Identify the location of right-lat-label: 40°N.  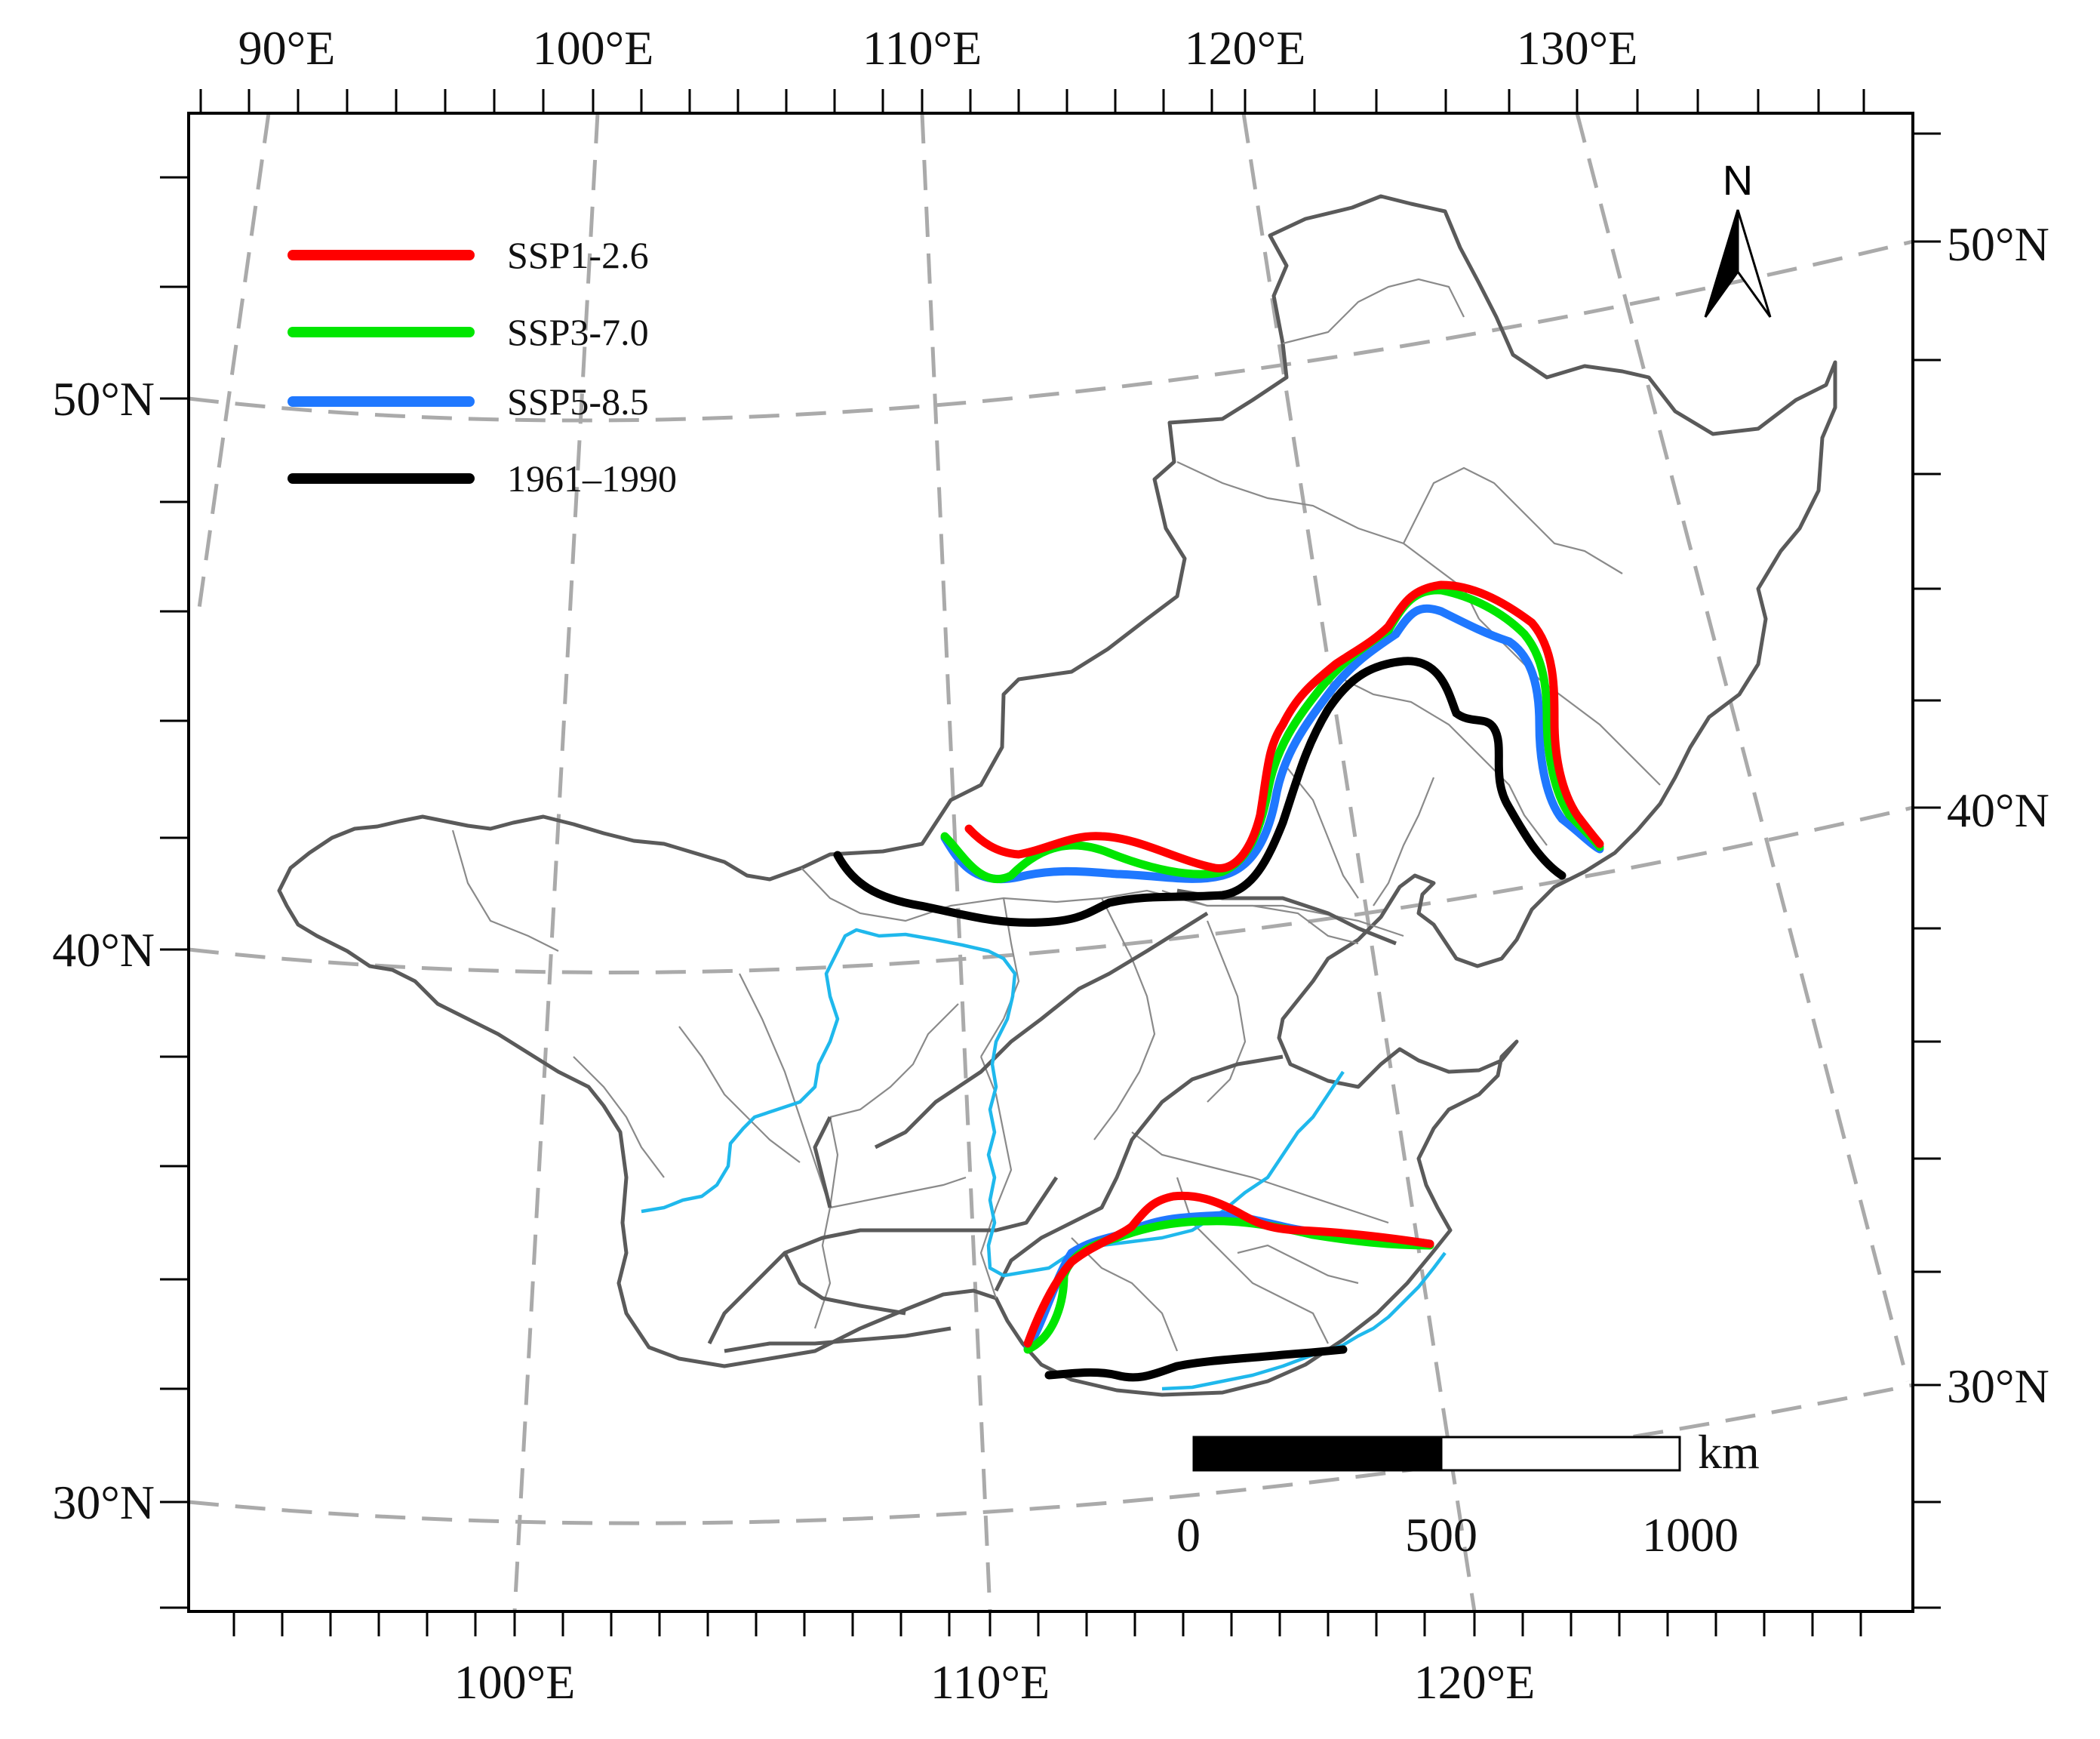
(1998, 810).